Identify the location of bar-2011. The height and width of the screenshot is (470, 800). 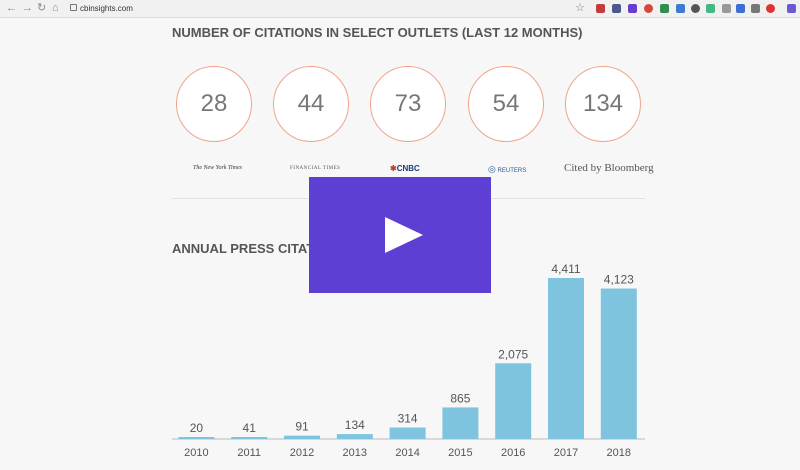
(249, 438).